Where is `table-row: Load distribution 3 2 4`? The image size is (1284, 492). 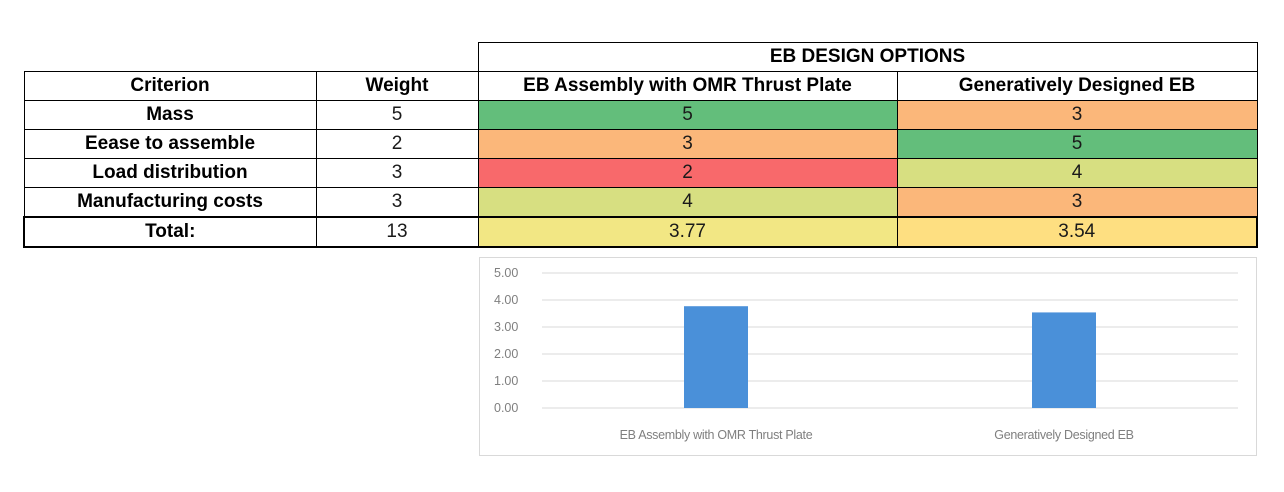
table-row: Load distribution 3 2 4 is located at coordinates (640, 173).